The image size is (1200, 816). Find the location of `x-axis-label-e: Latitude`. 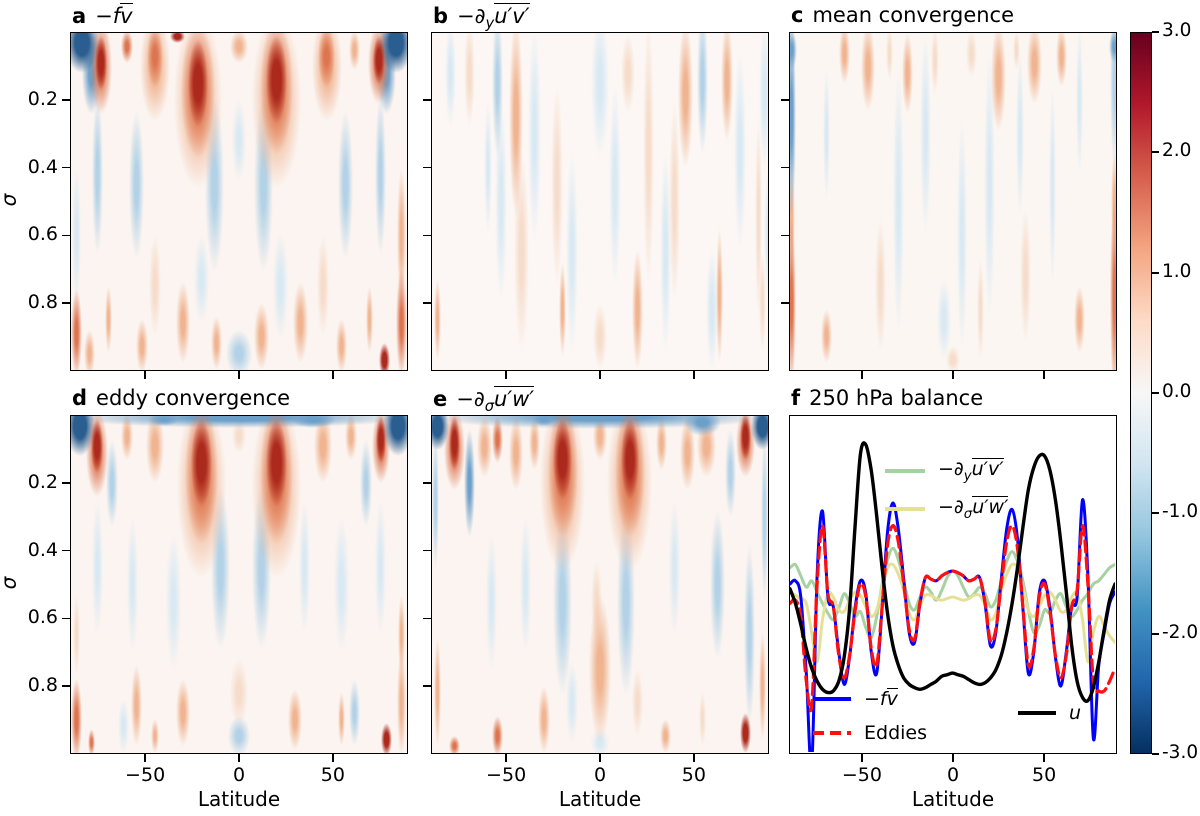

x-axis-label-e: Latitude is located at coordinates (600, 799).